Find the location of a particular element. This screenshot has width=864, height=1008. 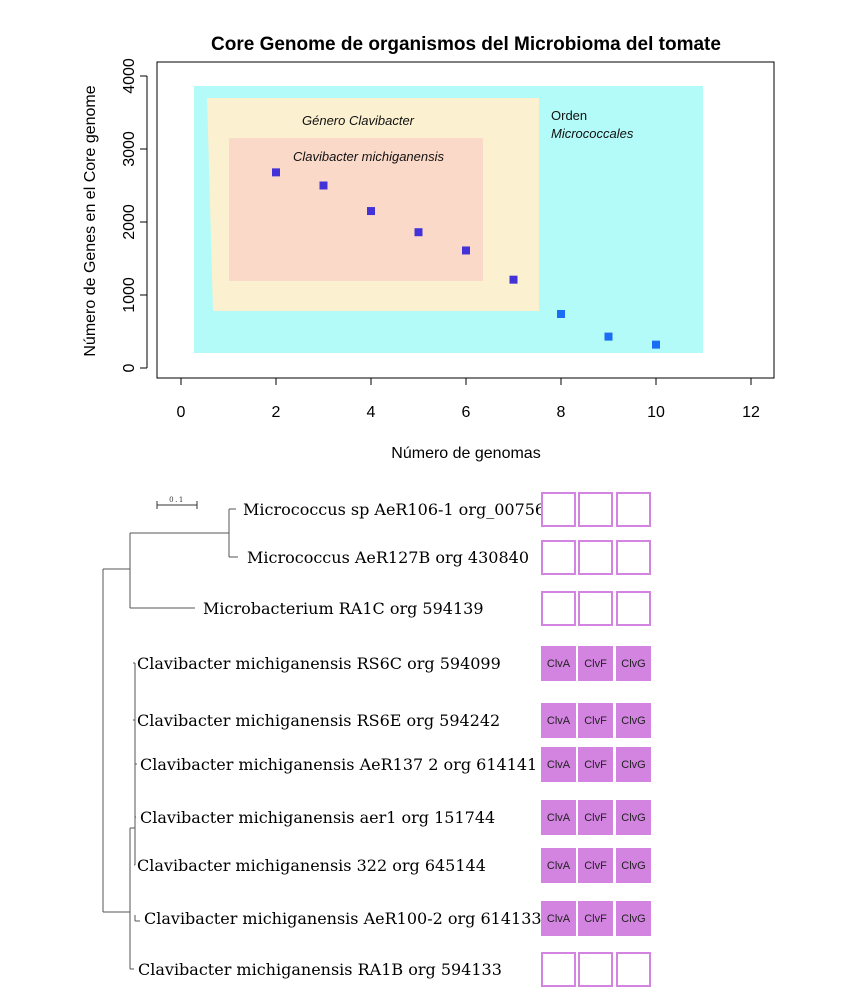

x-tick-label: 6 is located at coordinates (466, 412).